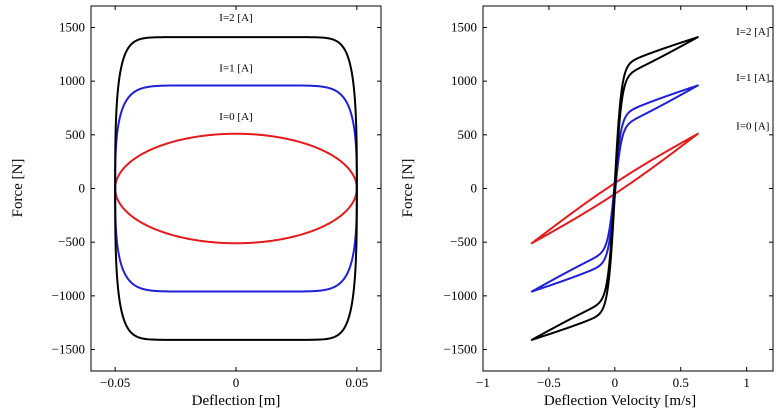  What do you see at coordinates (408, 188) in the screenshot?
I see `y-axis-label-right: Force [N]` at bounding box center [408, 188].